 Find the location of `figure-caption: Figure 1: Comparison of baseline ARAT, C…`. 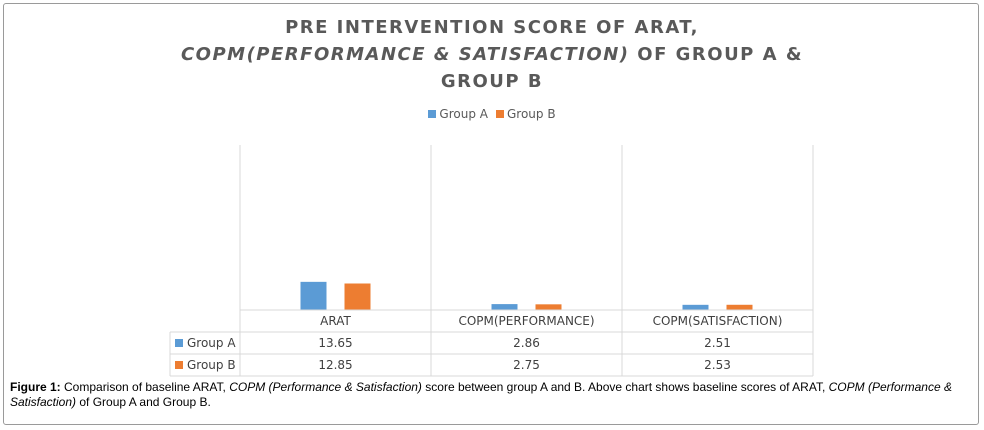

figure-caption: Figure 1: Comparison of baseline ARAT, C… is located at coordinates (493, 395).